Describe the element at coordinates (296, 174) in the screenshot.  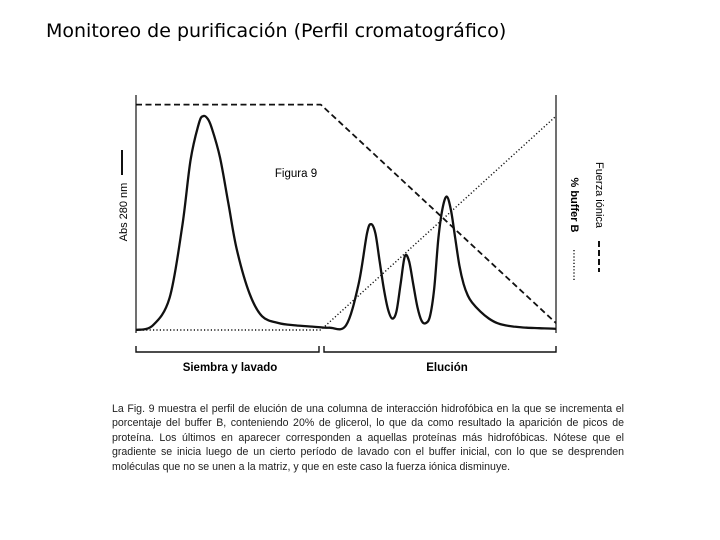
I see `figure-label: Figura 9` at that location.